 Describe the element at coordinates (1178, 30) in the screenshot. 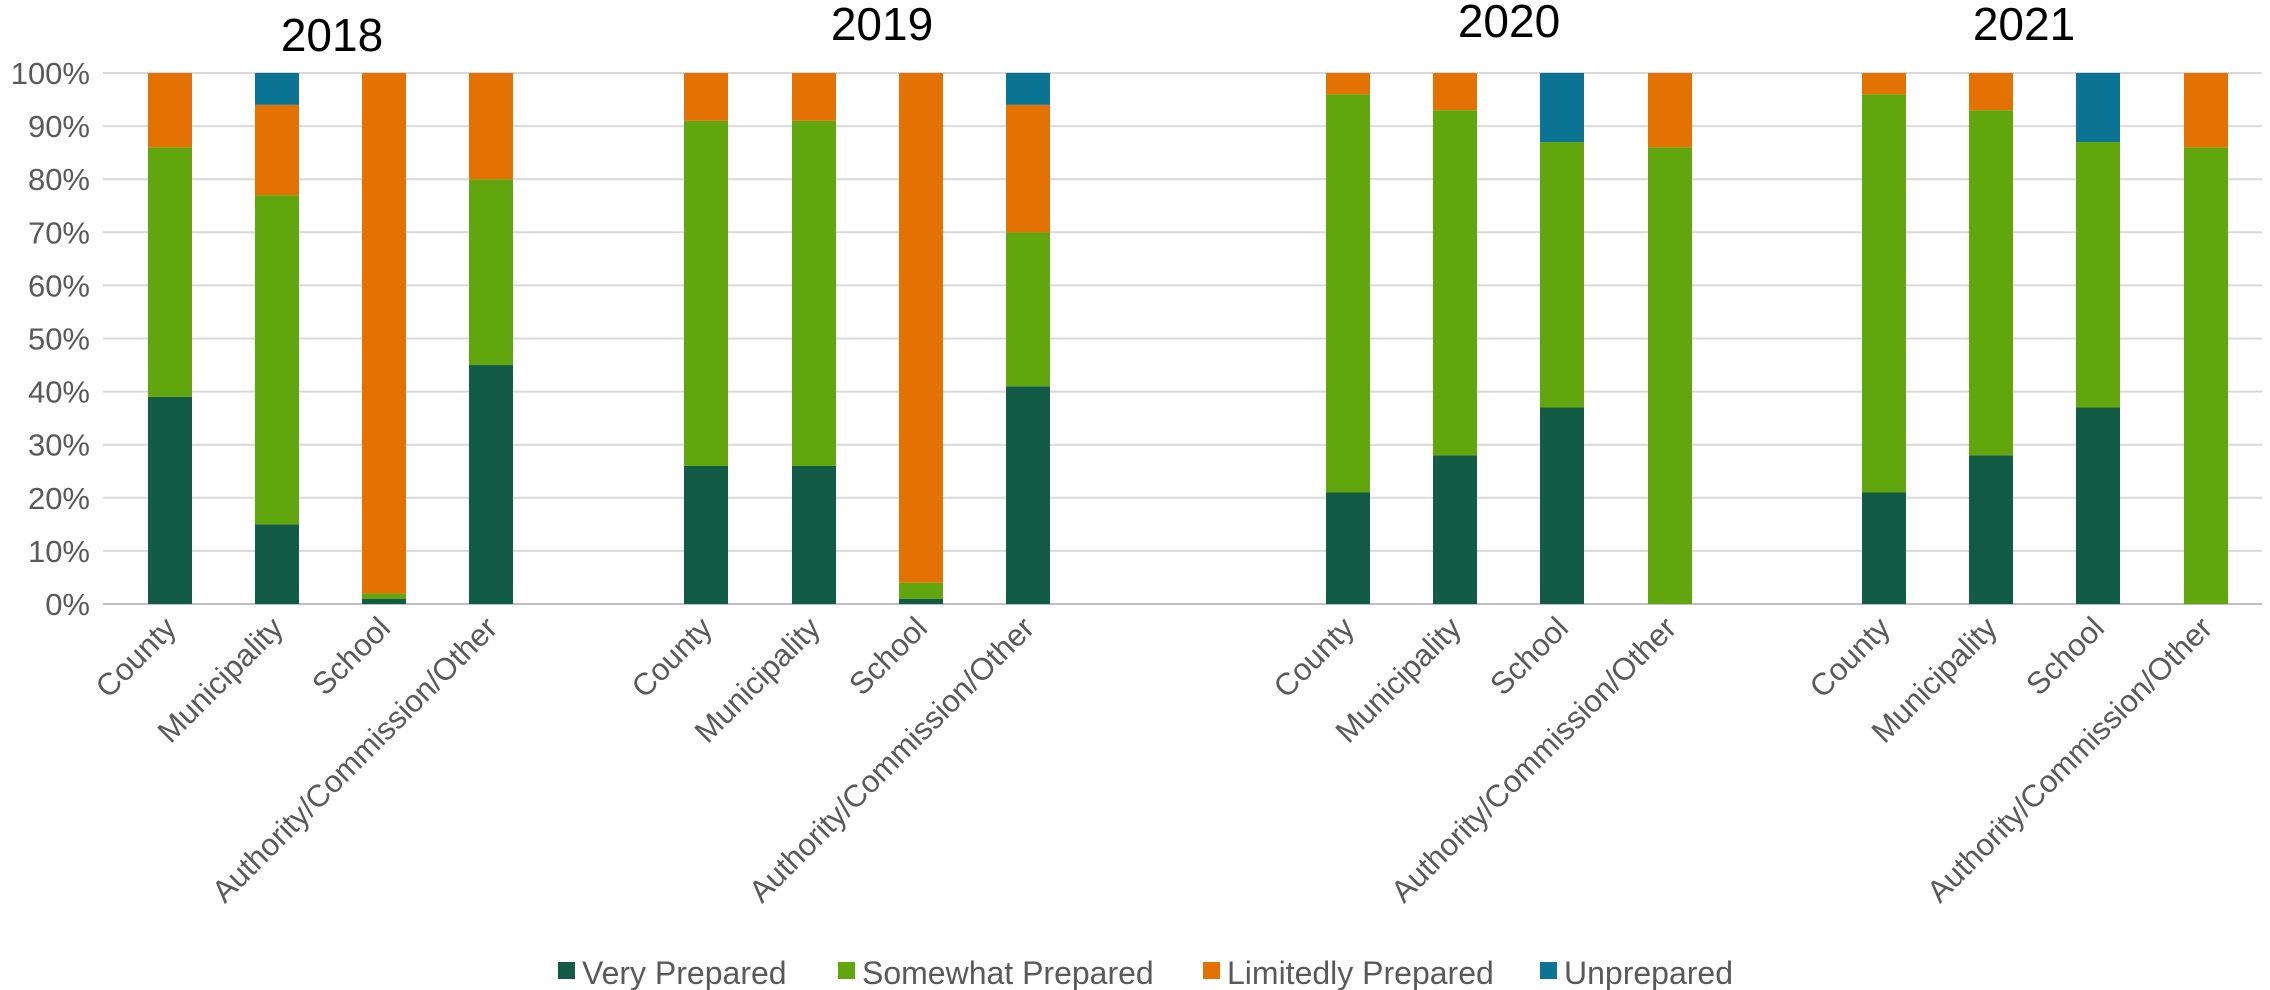

I see `year-titles: 2018 2019 2020 2021` at that location.